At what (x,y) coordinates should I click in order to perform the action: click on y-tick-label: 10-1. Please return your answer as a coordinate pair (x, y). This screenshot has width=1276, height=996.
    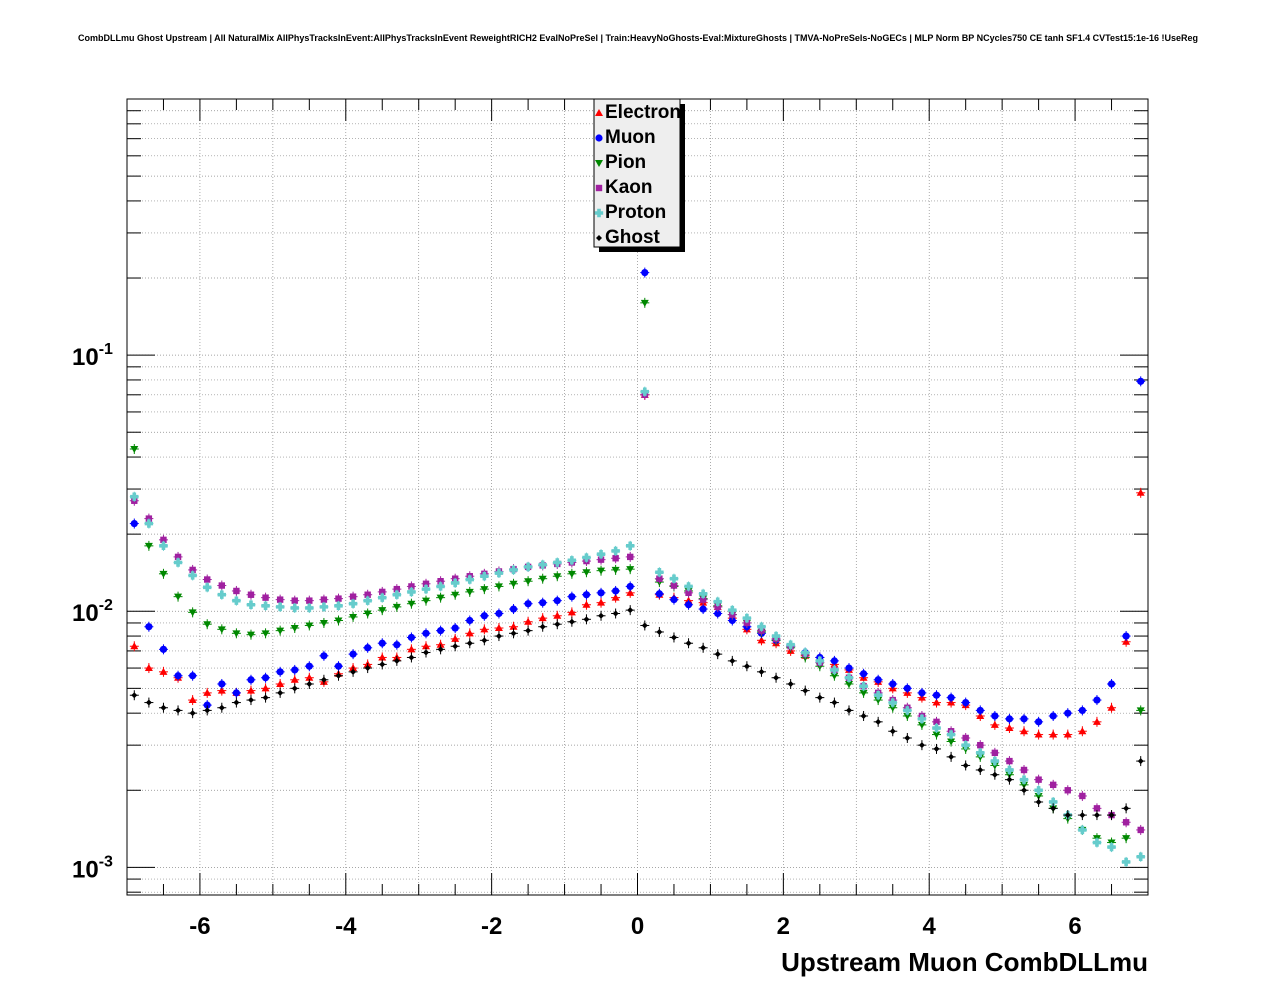
    Looking at the image, I should click on (92, 356).